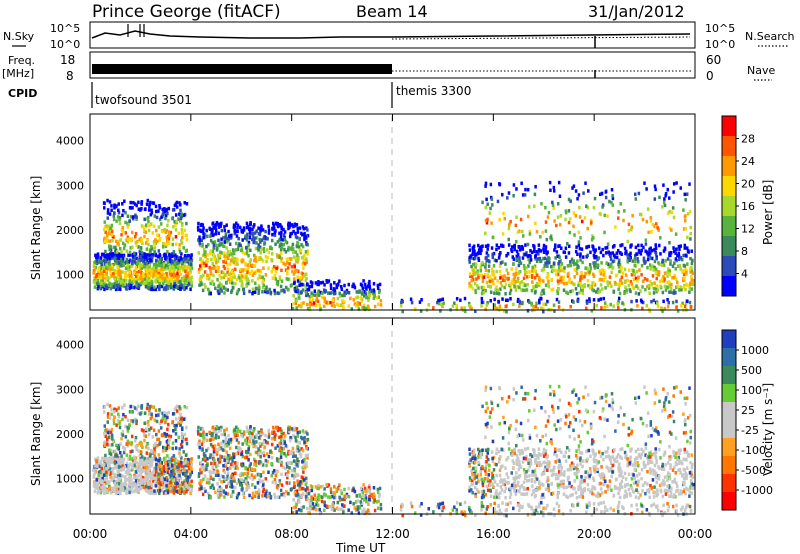 The image size is (800, 554). Describe the element at coordinates (143, 100) in the screenshot. I see `cpid-program-1: twofsound 3501` at that location.